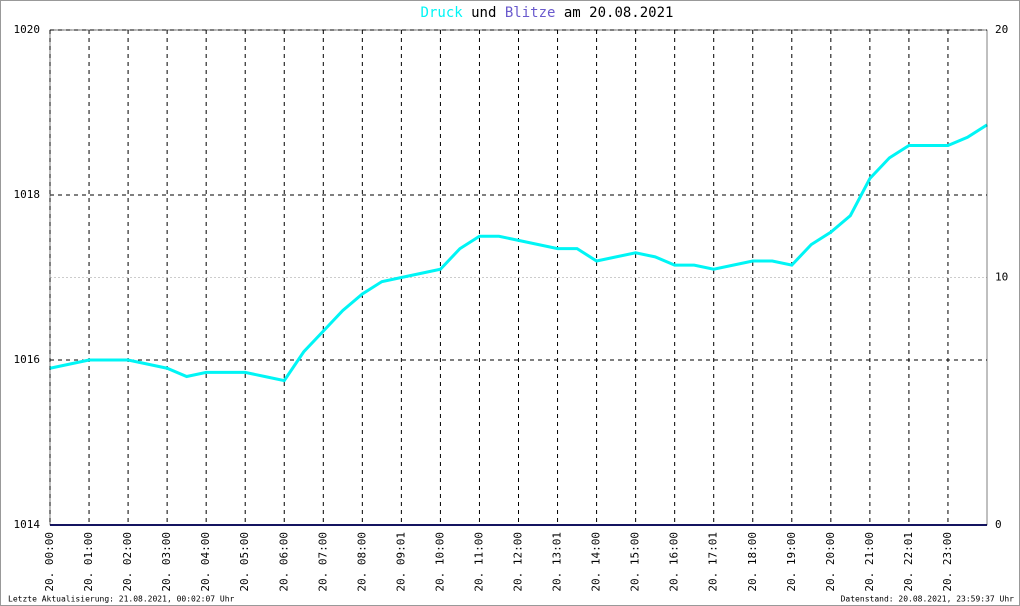 The width and height of the screenshot is (1020, 606). I want to click on y-tick-label: 1018, so click(27, 194).